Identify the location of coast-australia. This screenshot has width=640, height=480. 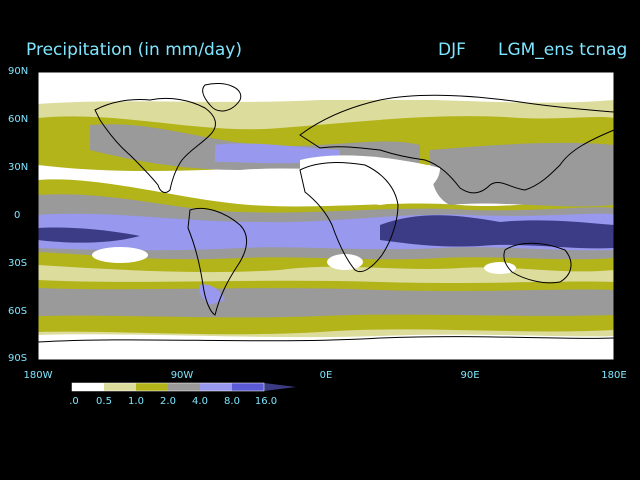
(537, 263).